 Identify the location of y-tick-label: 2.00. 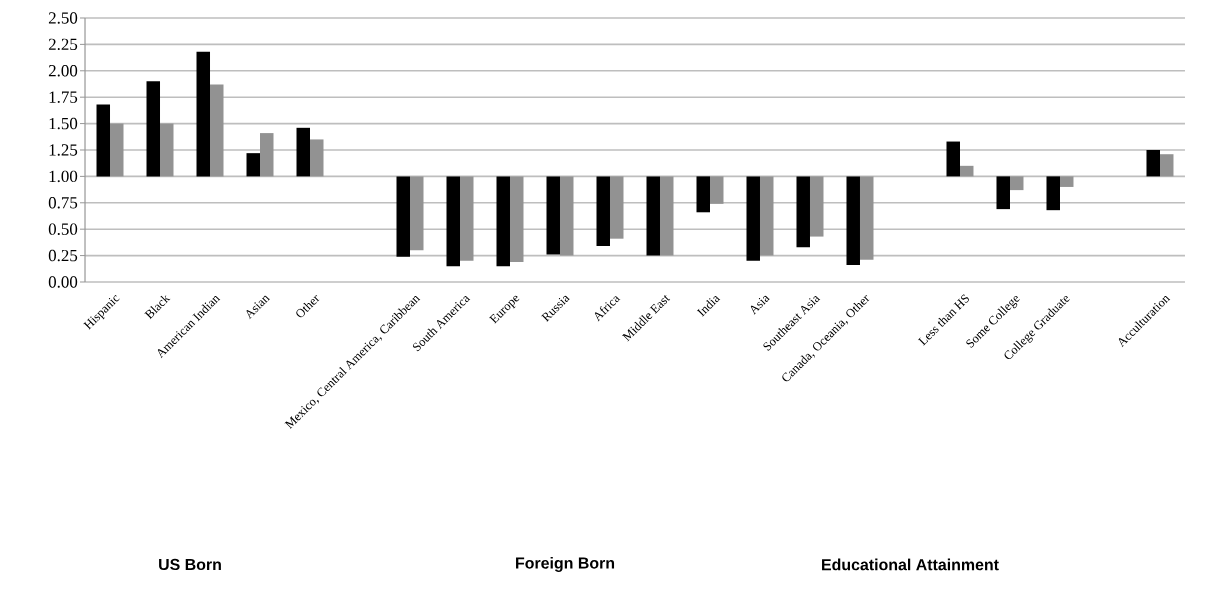
(63, 71).